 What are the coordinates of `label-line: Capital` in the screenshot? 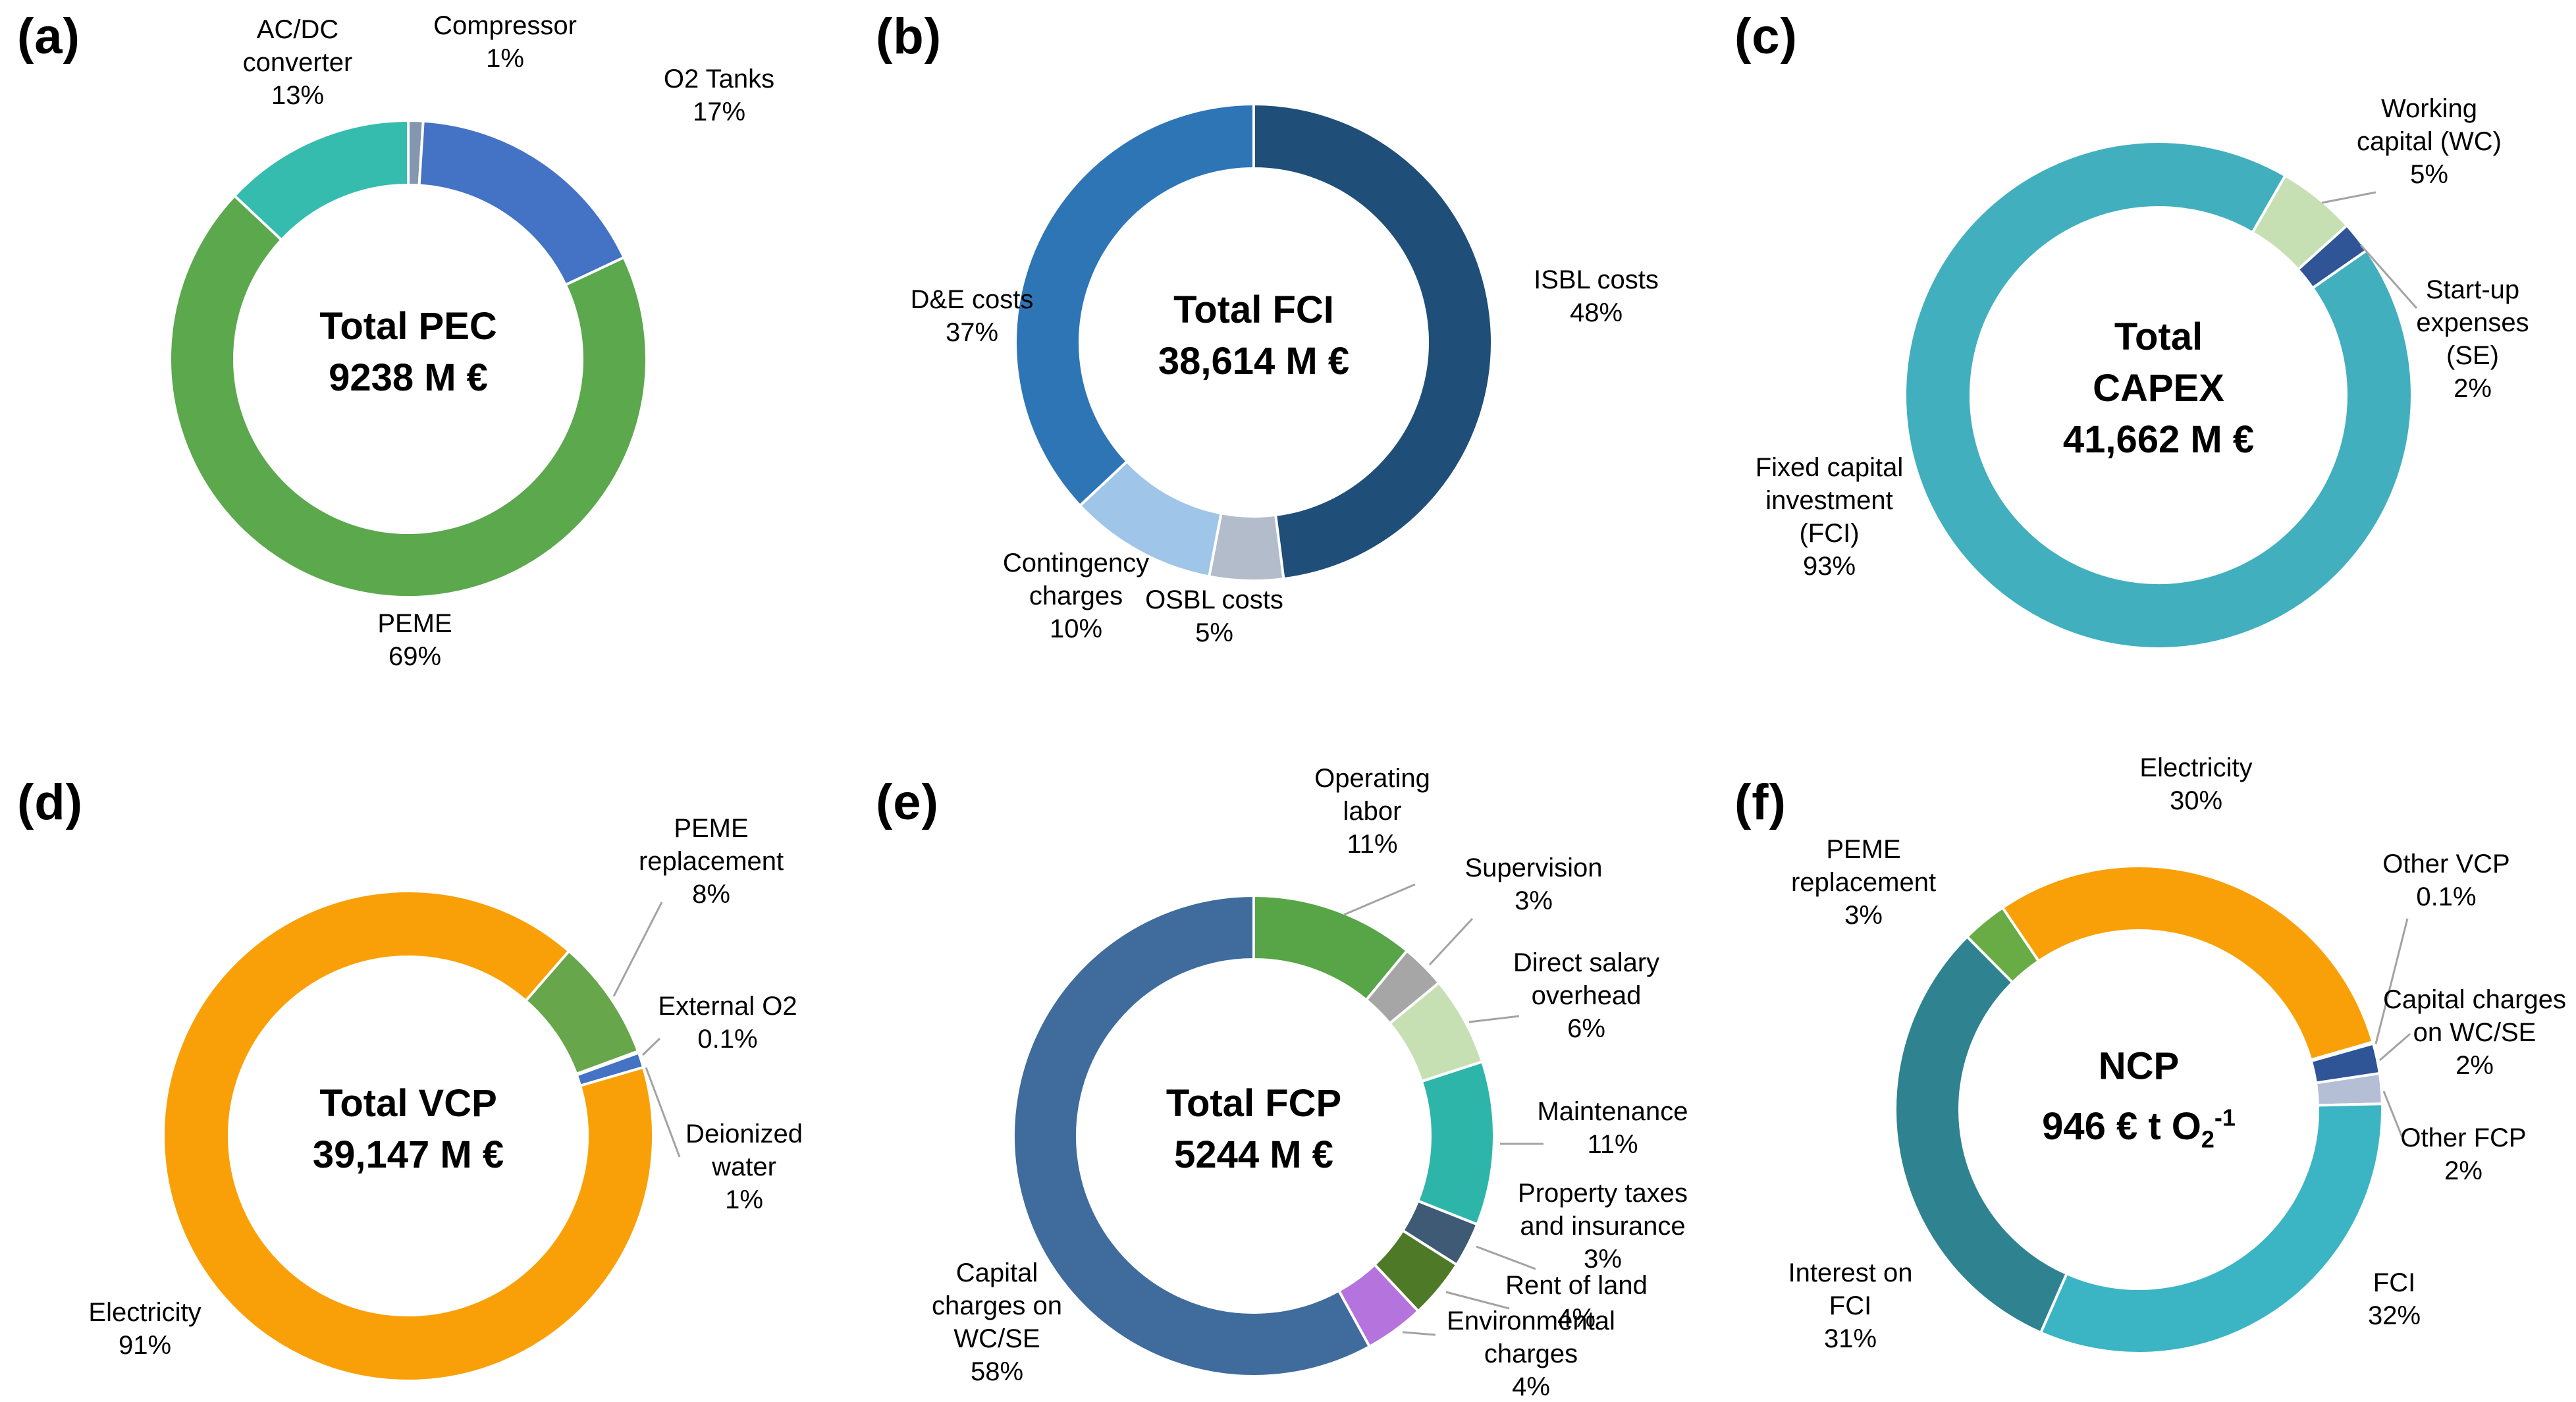 It's located at (997, 1272).